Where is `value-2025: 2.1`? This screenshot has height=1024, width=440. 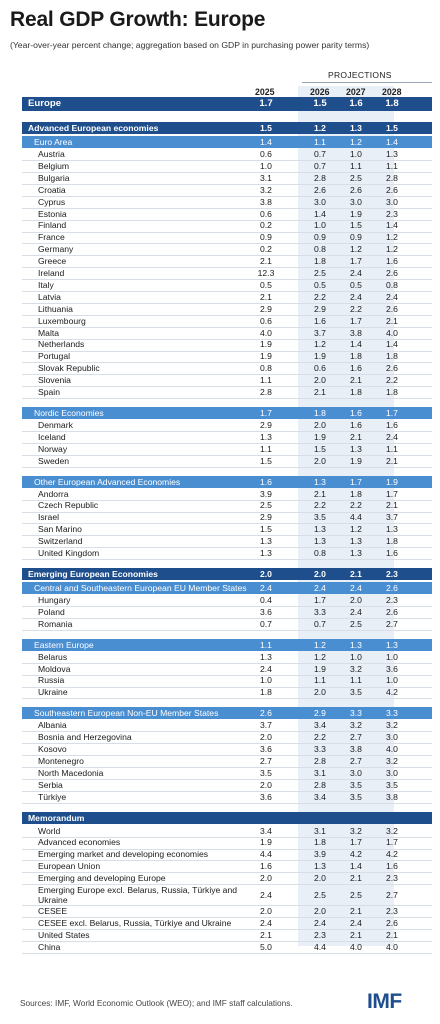 value-2025: 2.1 is located at coordinates (266, 934).